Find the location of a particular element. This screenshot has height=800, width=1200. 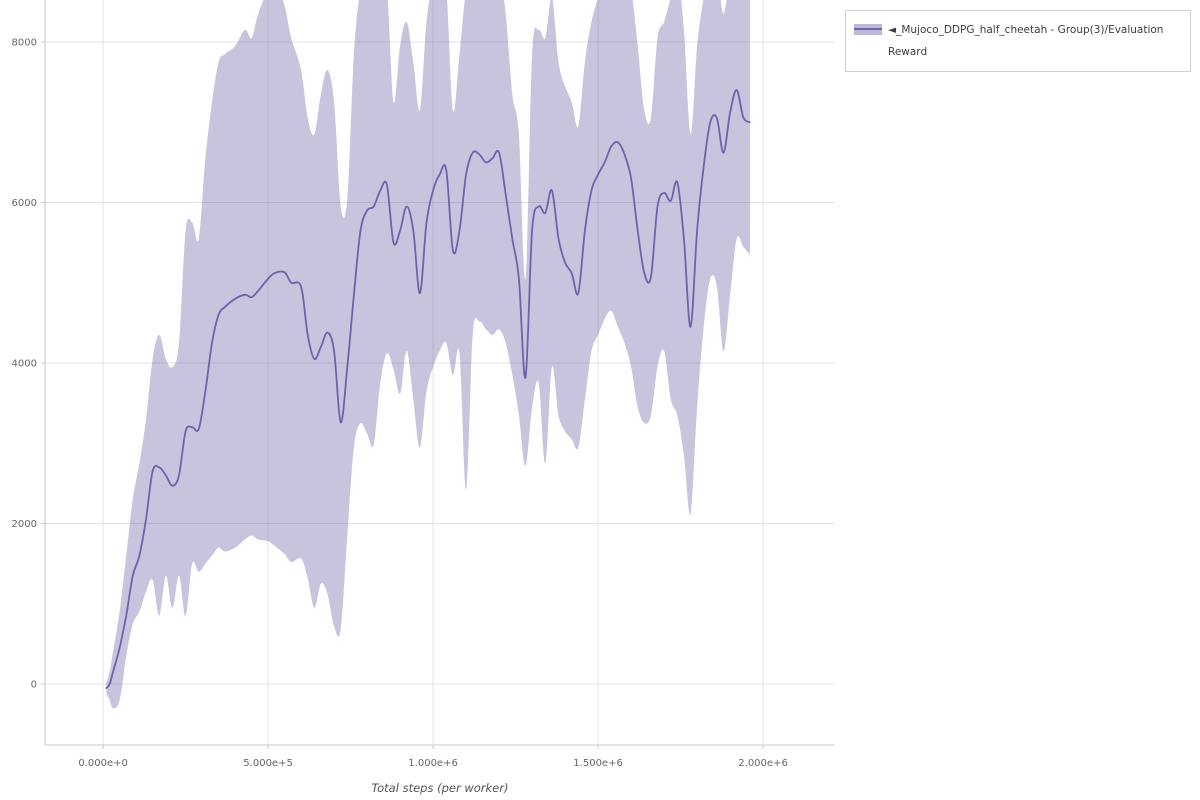

svg-text: 1.500e+6 is located at coordinates (598, 763).